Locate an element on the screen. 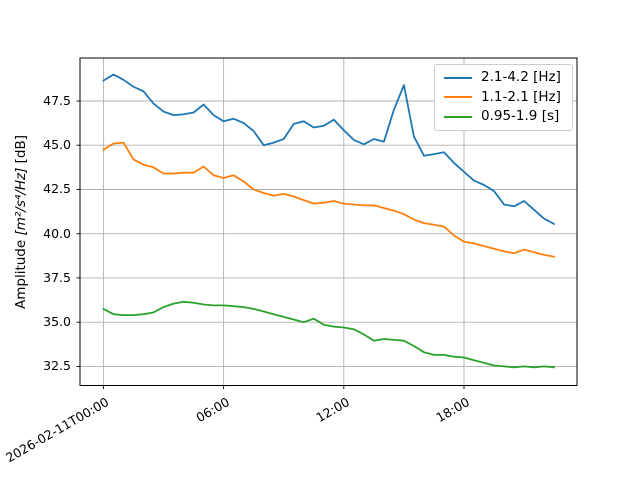 The image size is (640, 480). y-tick-label: 42.5 is located at coordinates (57, 189).